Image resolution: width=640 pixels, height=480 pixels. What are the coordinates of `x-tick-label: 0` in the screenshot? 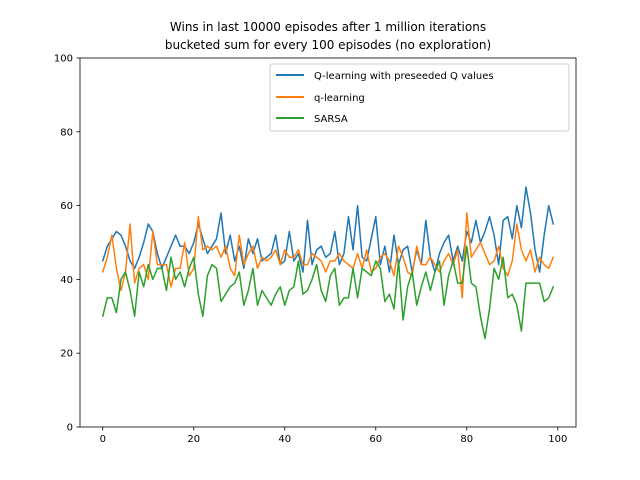 It's located at (103, 439).